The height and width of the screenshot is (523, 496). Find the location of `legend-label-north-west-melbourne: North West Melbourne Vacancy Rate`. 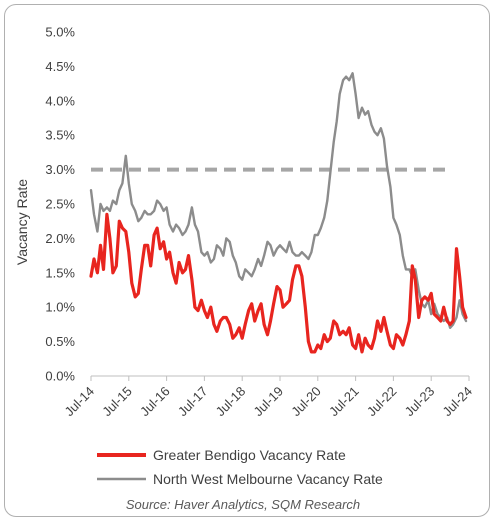

legend-label-north-west-melbourne: North West Melbourne Vacancy Rate is located at coordinates (268, 479).